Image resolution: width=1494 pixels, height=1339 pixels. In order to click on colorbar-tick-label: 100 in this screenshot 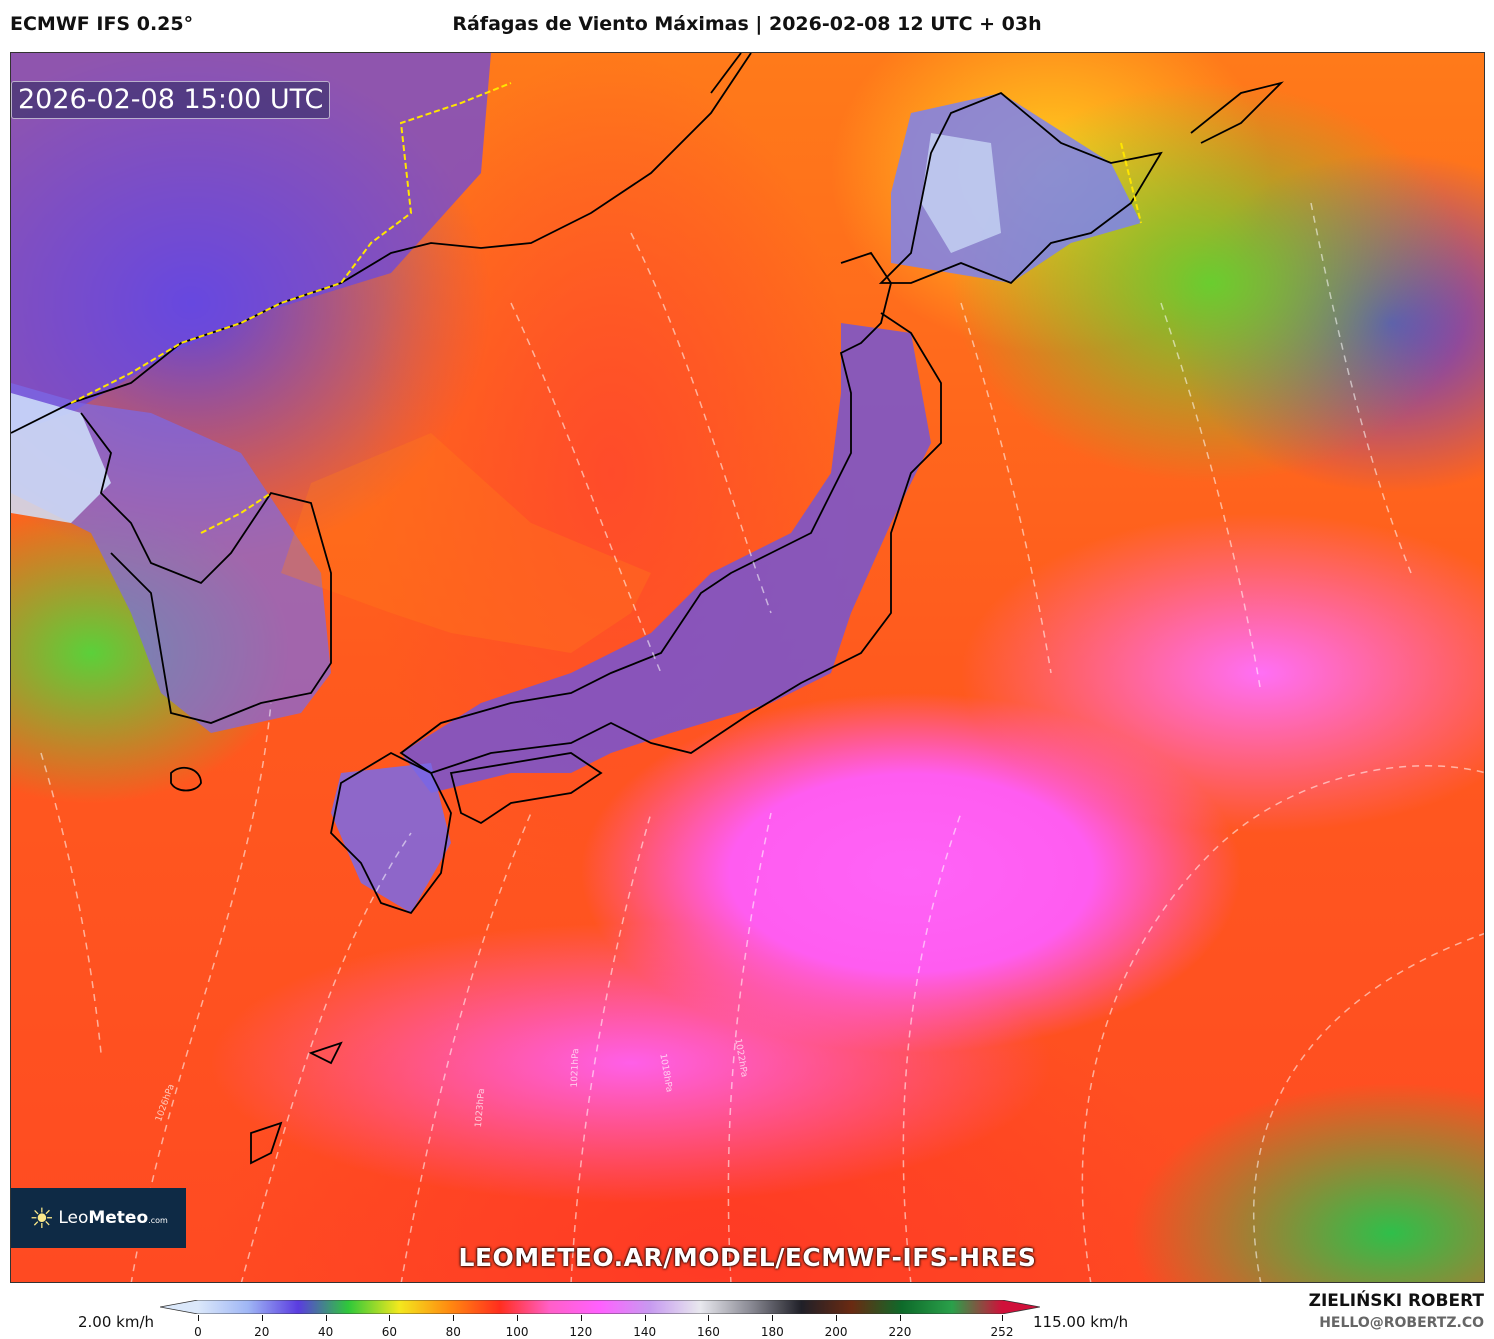, I will do `click(517, 1332)`.